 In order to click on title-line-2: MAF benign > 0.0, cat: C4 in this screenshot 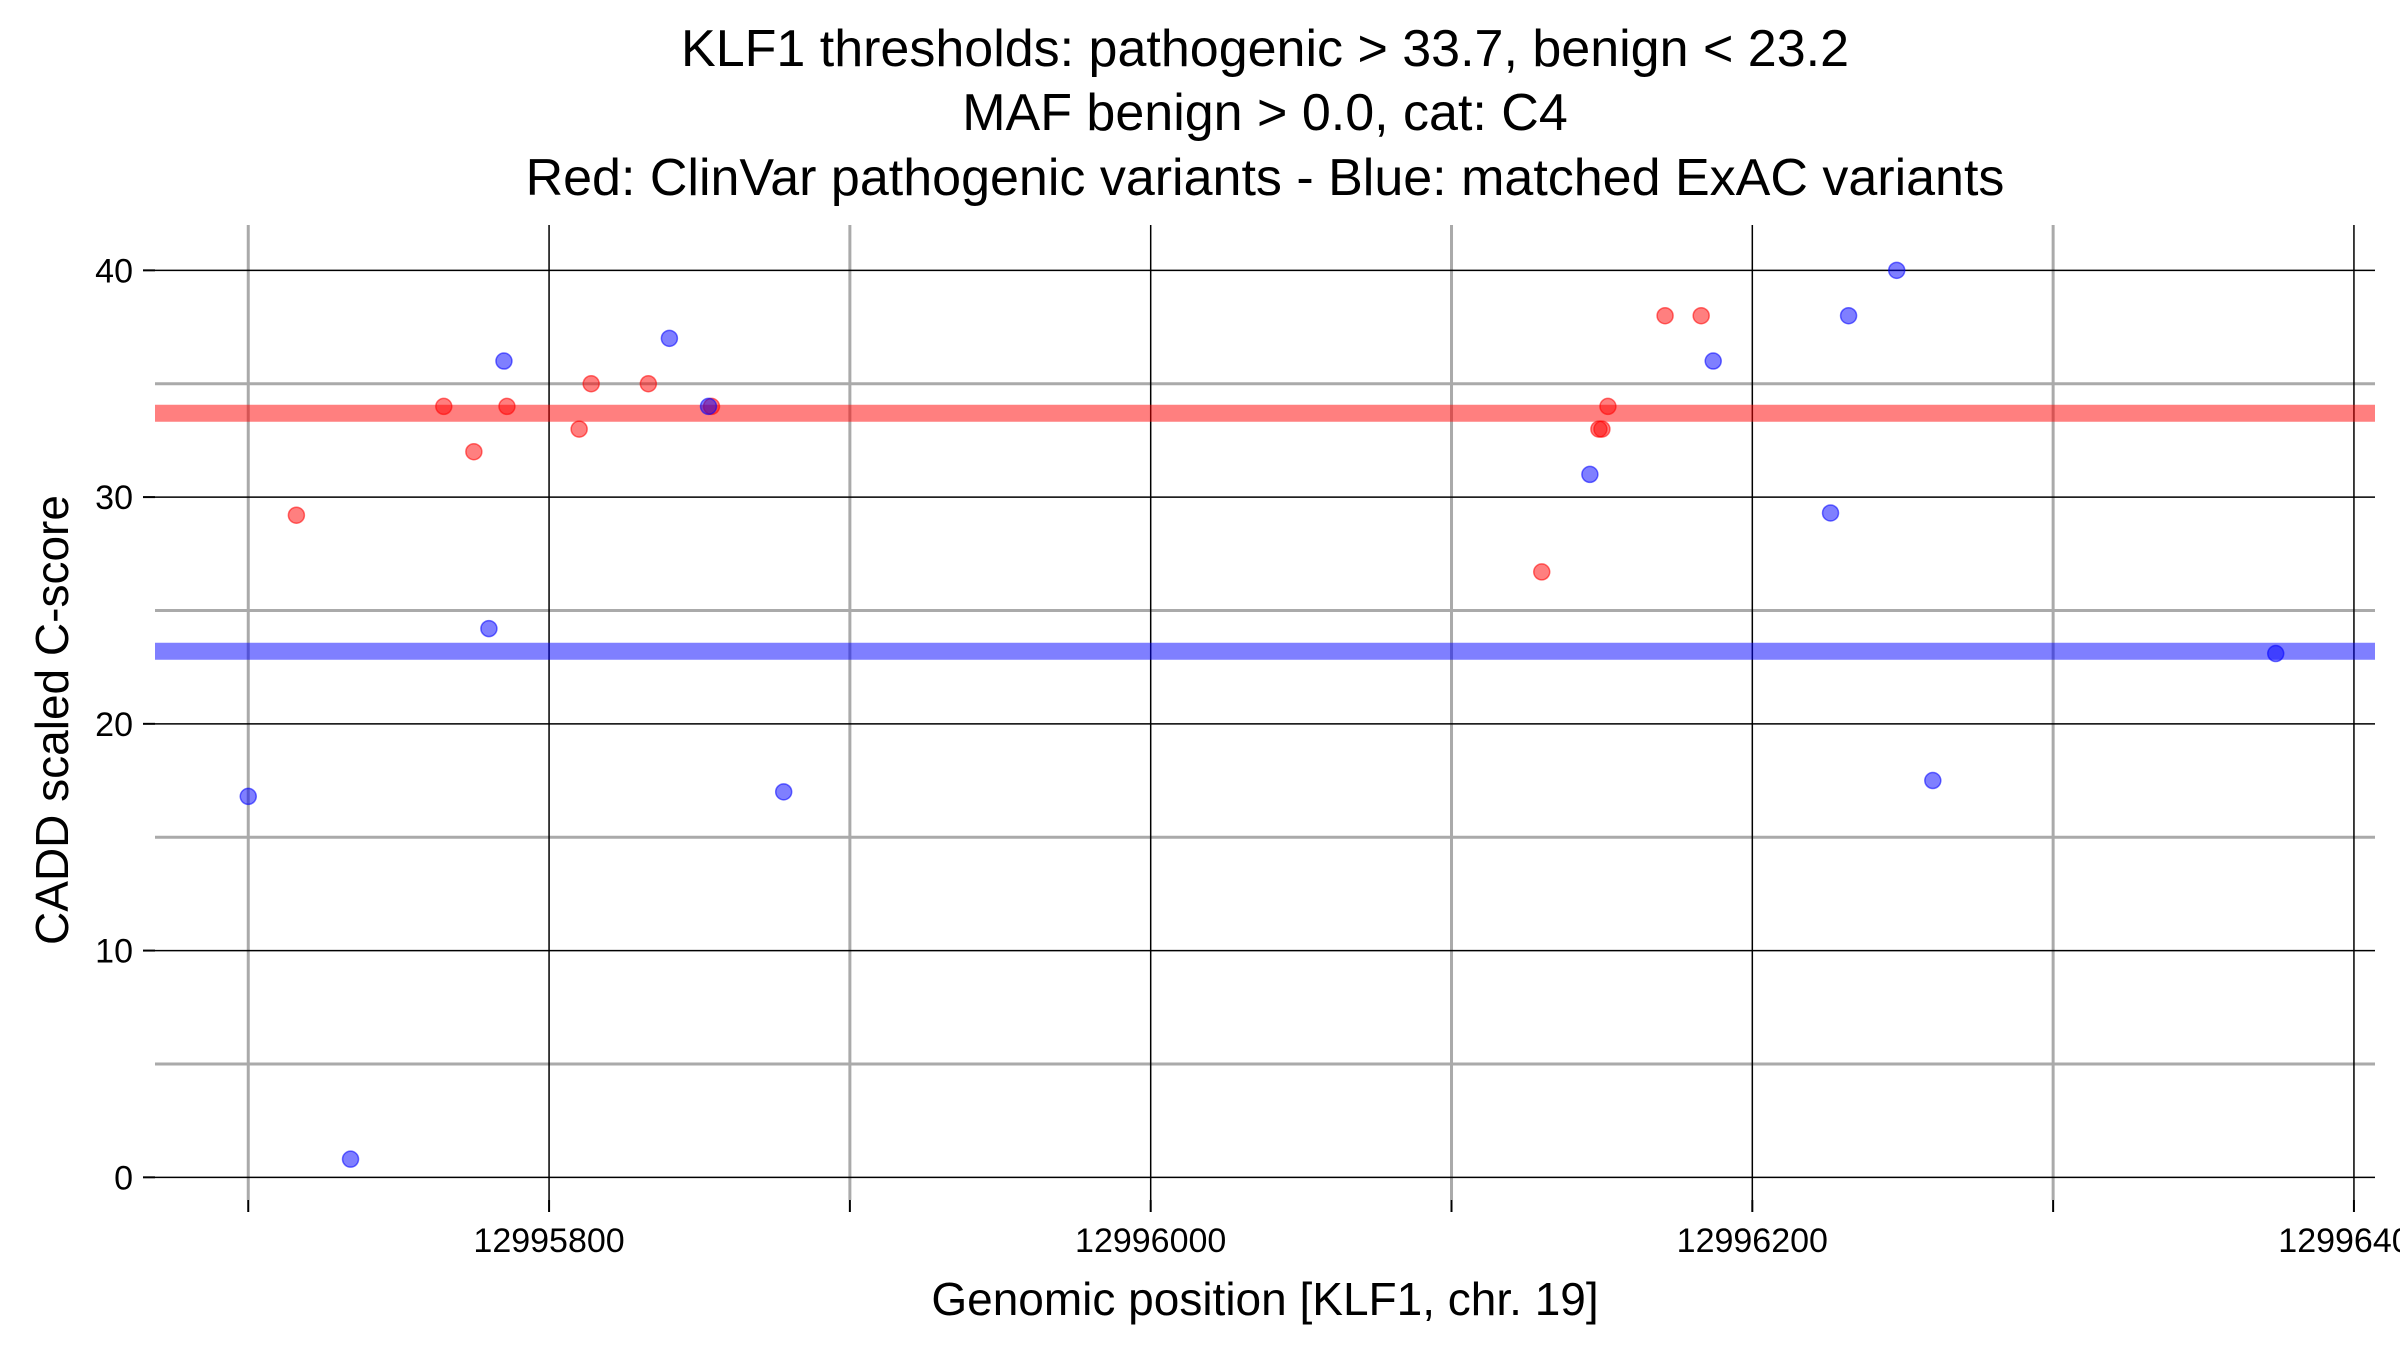, I will do `click(1265, 113)`.